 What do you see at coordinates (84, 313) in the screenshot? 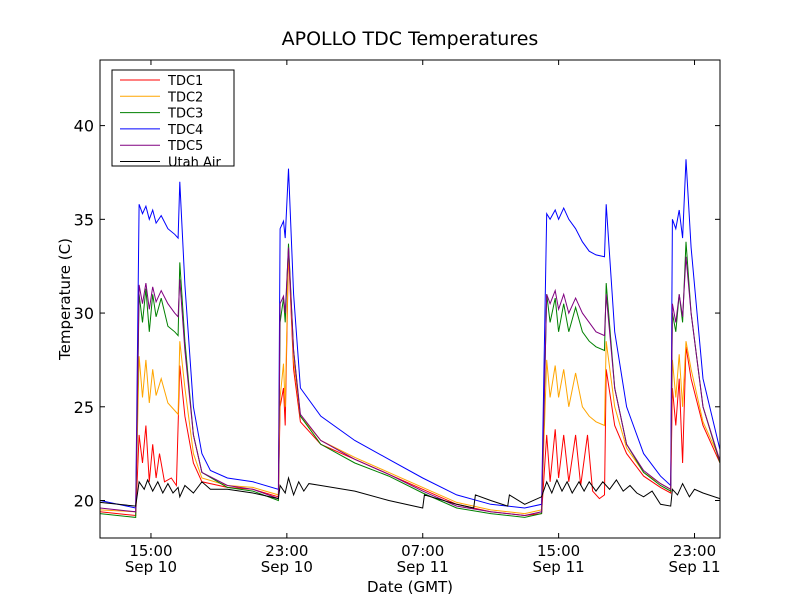
I see `y-tick-label: 30` at bounding box center [84, 313].